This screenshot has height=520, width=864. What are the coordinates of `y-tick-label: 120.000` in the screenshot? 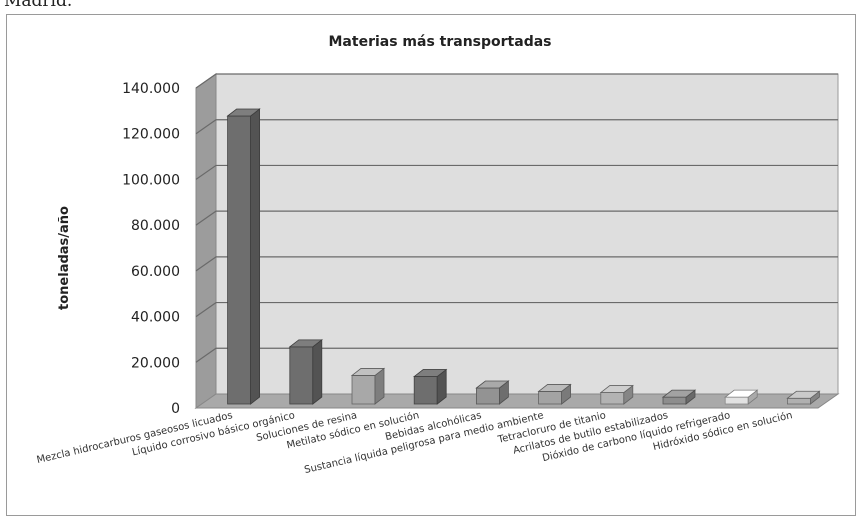 It's located at (151, 135).